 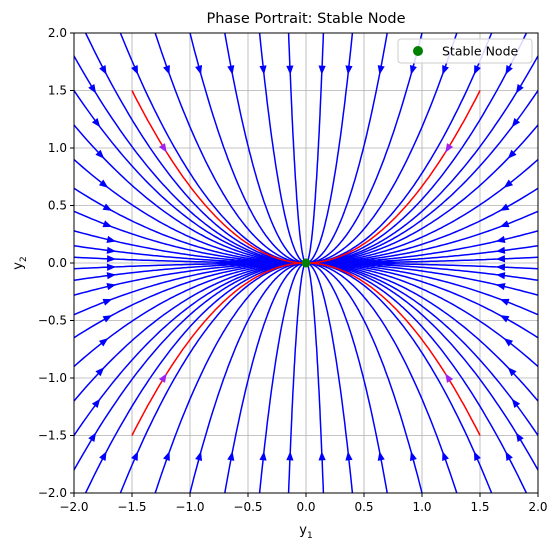 I want to click on equilibrium-layer, so click(x=306, y=263).